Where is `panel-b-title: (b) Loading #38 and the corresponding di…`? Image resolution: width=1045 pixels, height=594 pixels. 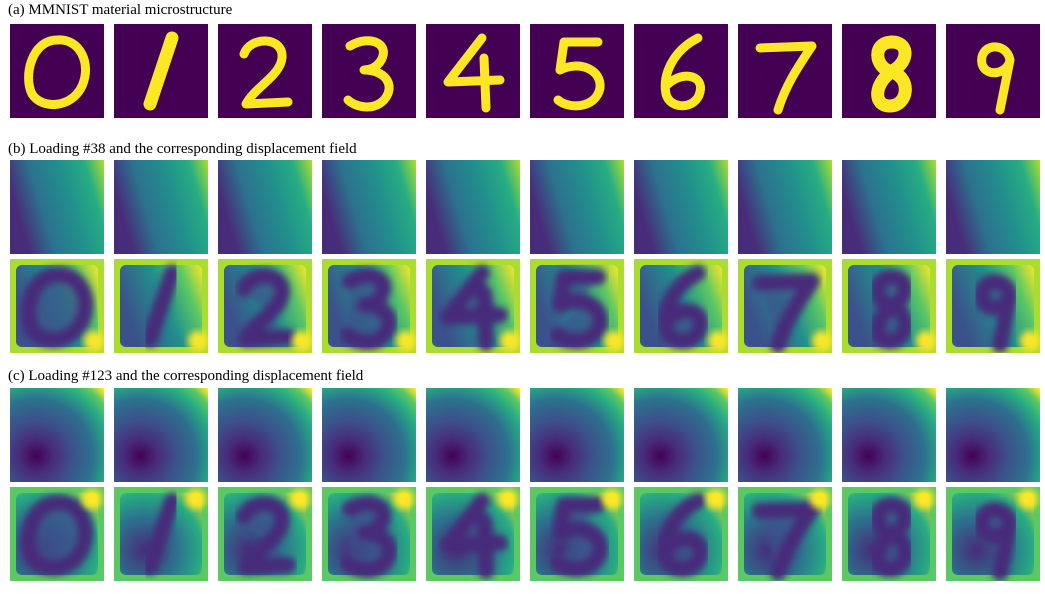 panel-b-title: (b) Loading #38 and the corresponding di… is located at coordinates (182, 149).